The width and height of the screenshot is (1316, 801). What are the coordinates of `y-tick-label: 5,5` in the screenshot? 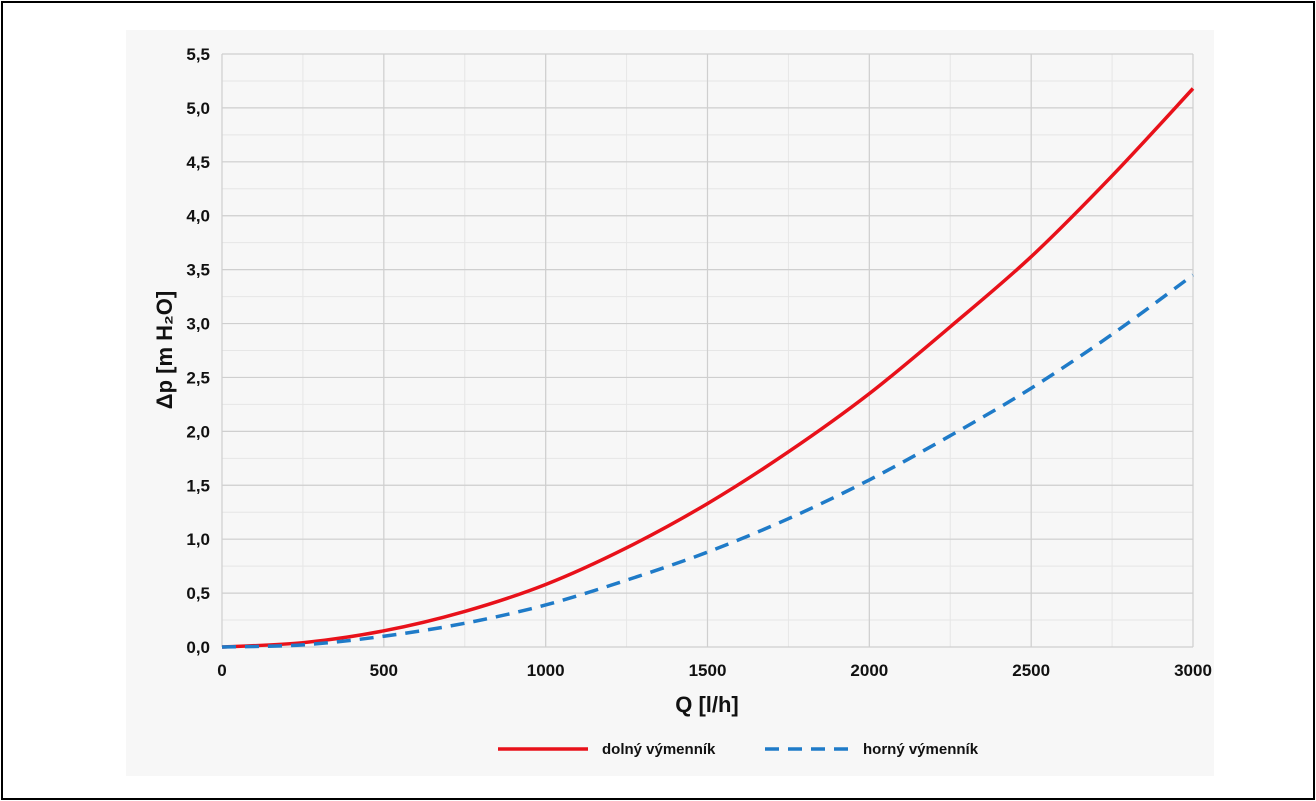 It's located at (198, 54).